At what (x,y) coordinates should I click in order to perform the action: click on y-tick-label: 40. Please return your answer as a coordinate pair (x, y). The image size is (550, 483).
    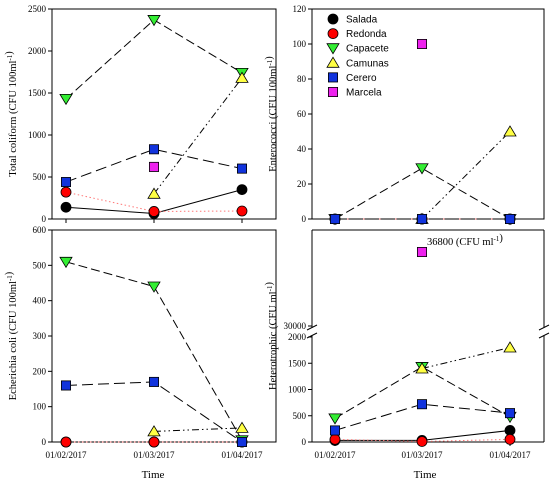
    Looking at the image, I should click on (302, 149).